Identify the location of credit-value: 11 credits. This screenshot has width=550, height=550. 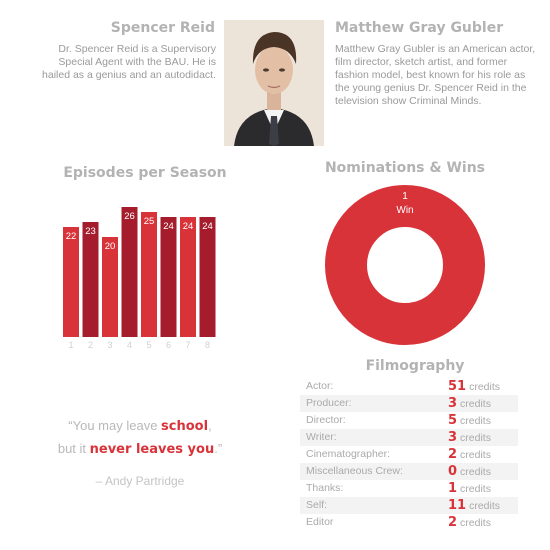
(474, 506).